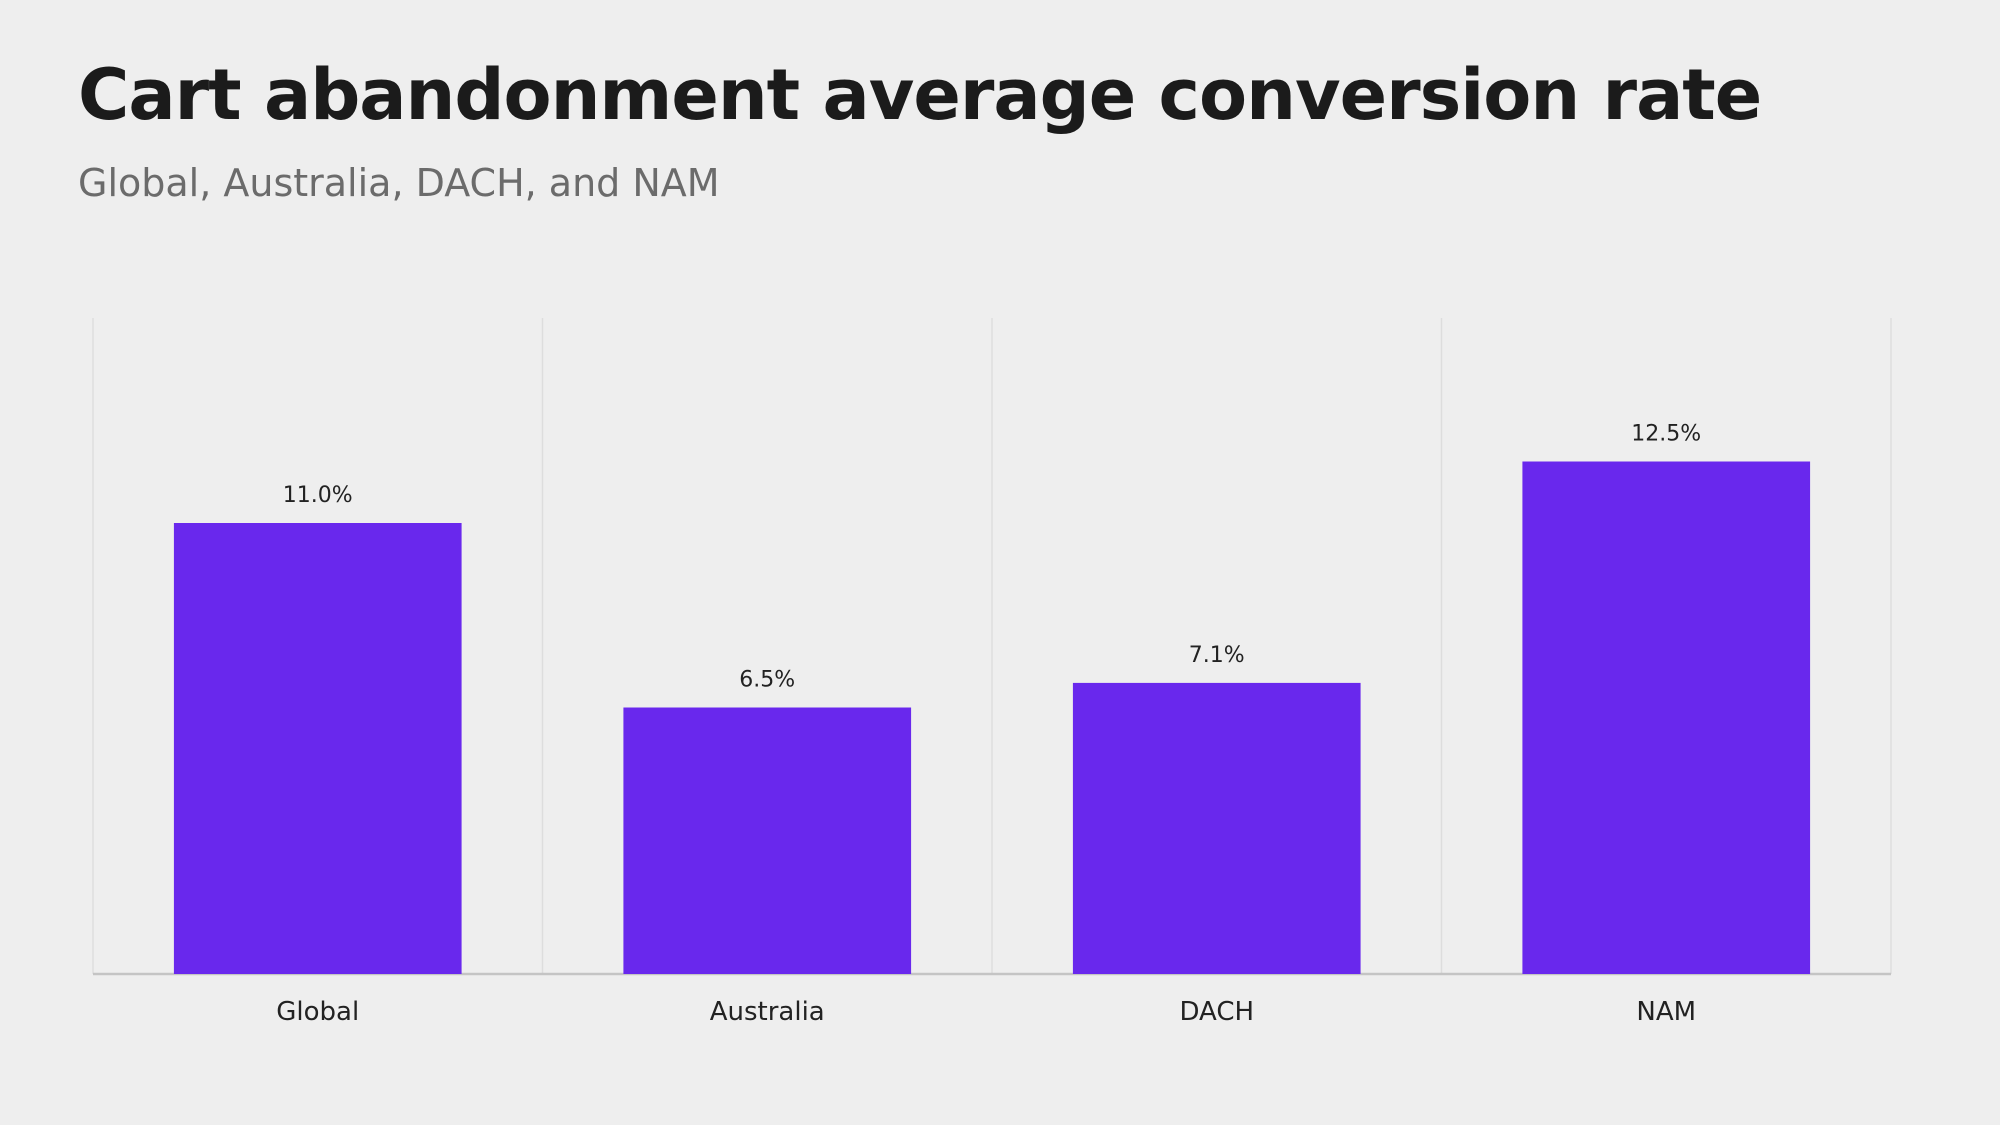 This screenshot has height=1125, width=2000. I want to click on data-label-nam: 12.5%, so click(1666, 434).